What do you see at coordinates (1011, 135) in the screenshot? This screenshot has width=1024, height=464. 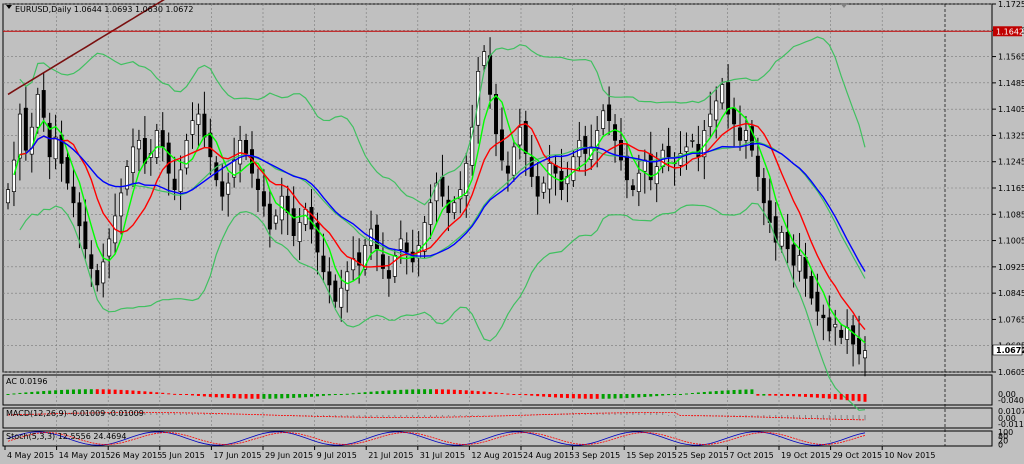 I see `price-tick-label: 1.1325` at bounding box center [1011, 135].